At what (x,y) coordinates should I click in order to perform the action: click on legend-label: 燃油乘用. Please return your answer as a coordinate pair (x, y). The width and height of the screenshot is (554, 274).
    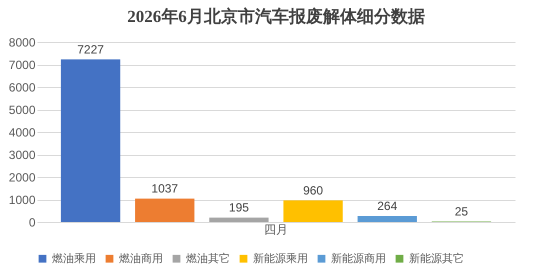
    Looking at the image, I should click on (74, 258).